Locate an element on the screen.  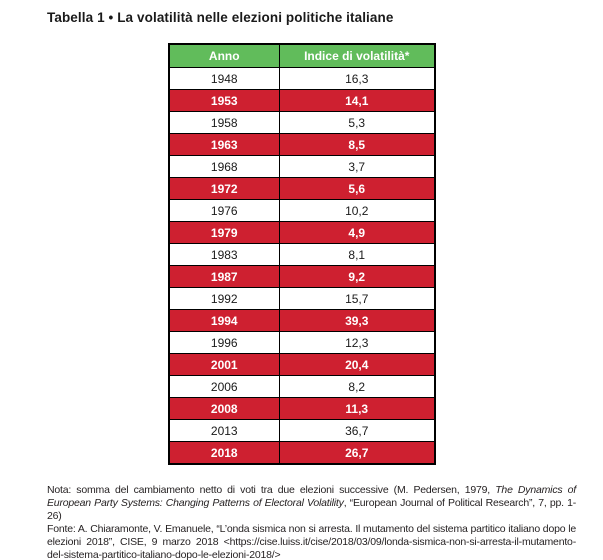
year-cell: 1963 is located at coordinates (224, 144).